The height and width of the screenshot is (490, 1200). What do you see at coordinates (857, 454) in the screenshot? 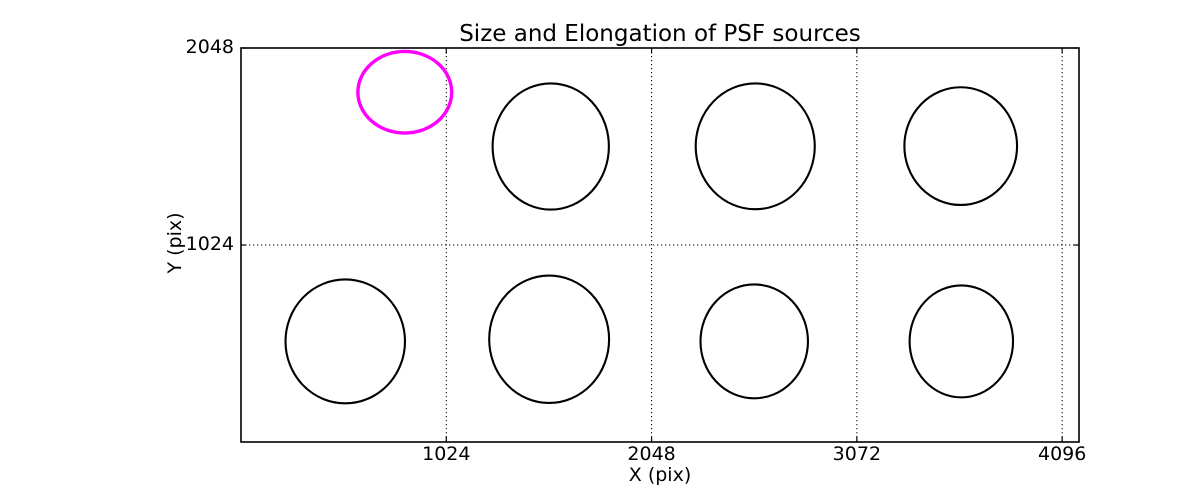
I see `x-tick-label-3072: 3072` at bounding box center [857, 454].